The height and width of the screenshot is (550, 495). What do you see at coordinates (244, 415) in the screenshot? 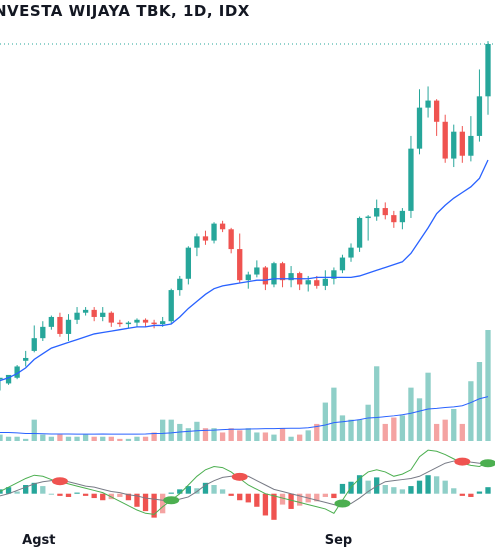
I see `volume-ma-line` at bounding box center [244, 415].